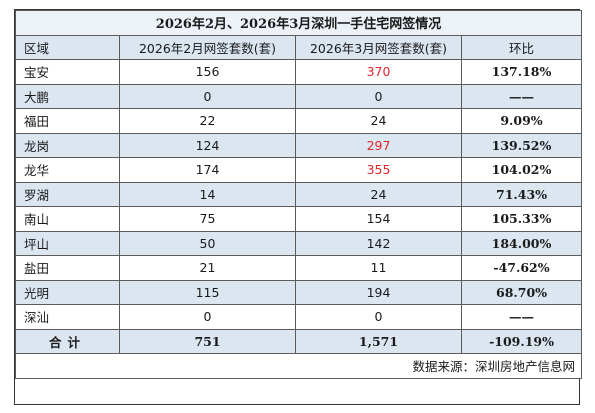 Image resolution: width=595 pixels, height=413 pixels. What do you see at coordinates (521, 47) in the screenshot?
I see `header-ratio: 环比` at bounding box center [521, 47].